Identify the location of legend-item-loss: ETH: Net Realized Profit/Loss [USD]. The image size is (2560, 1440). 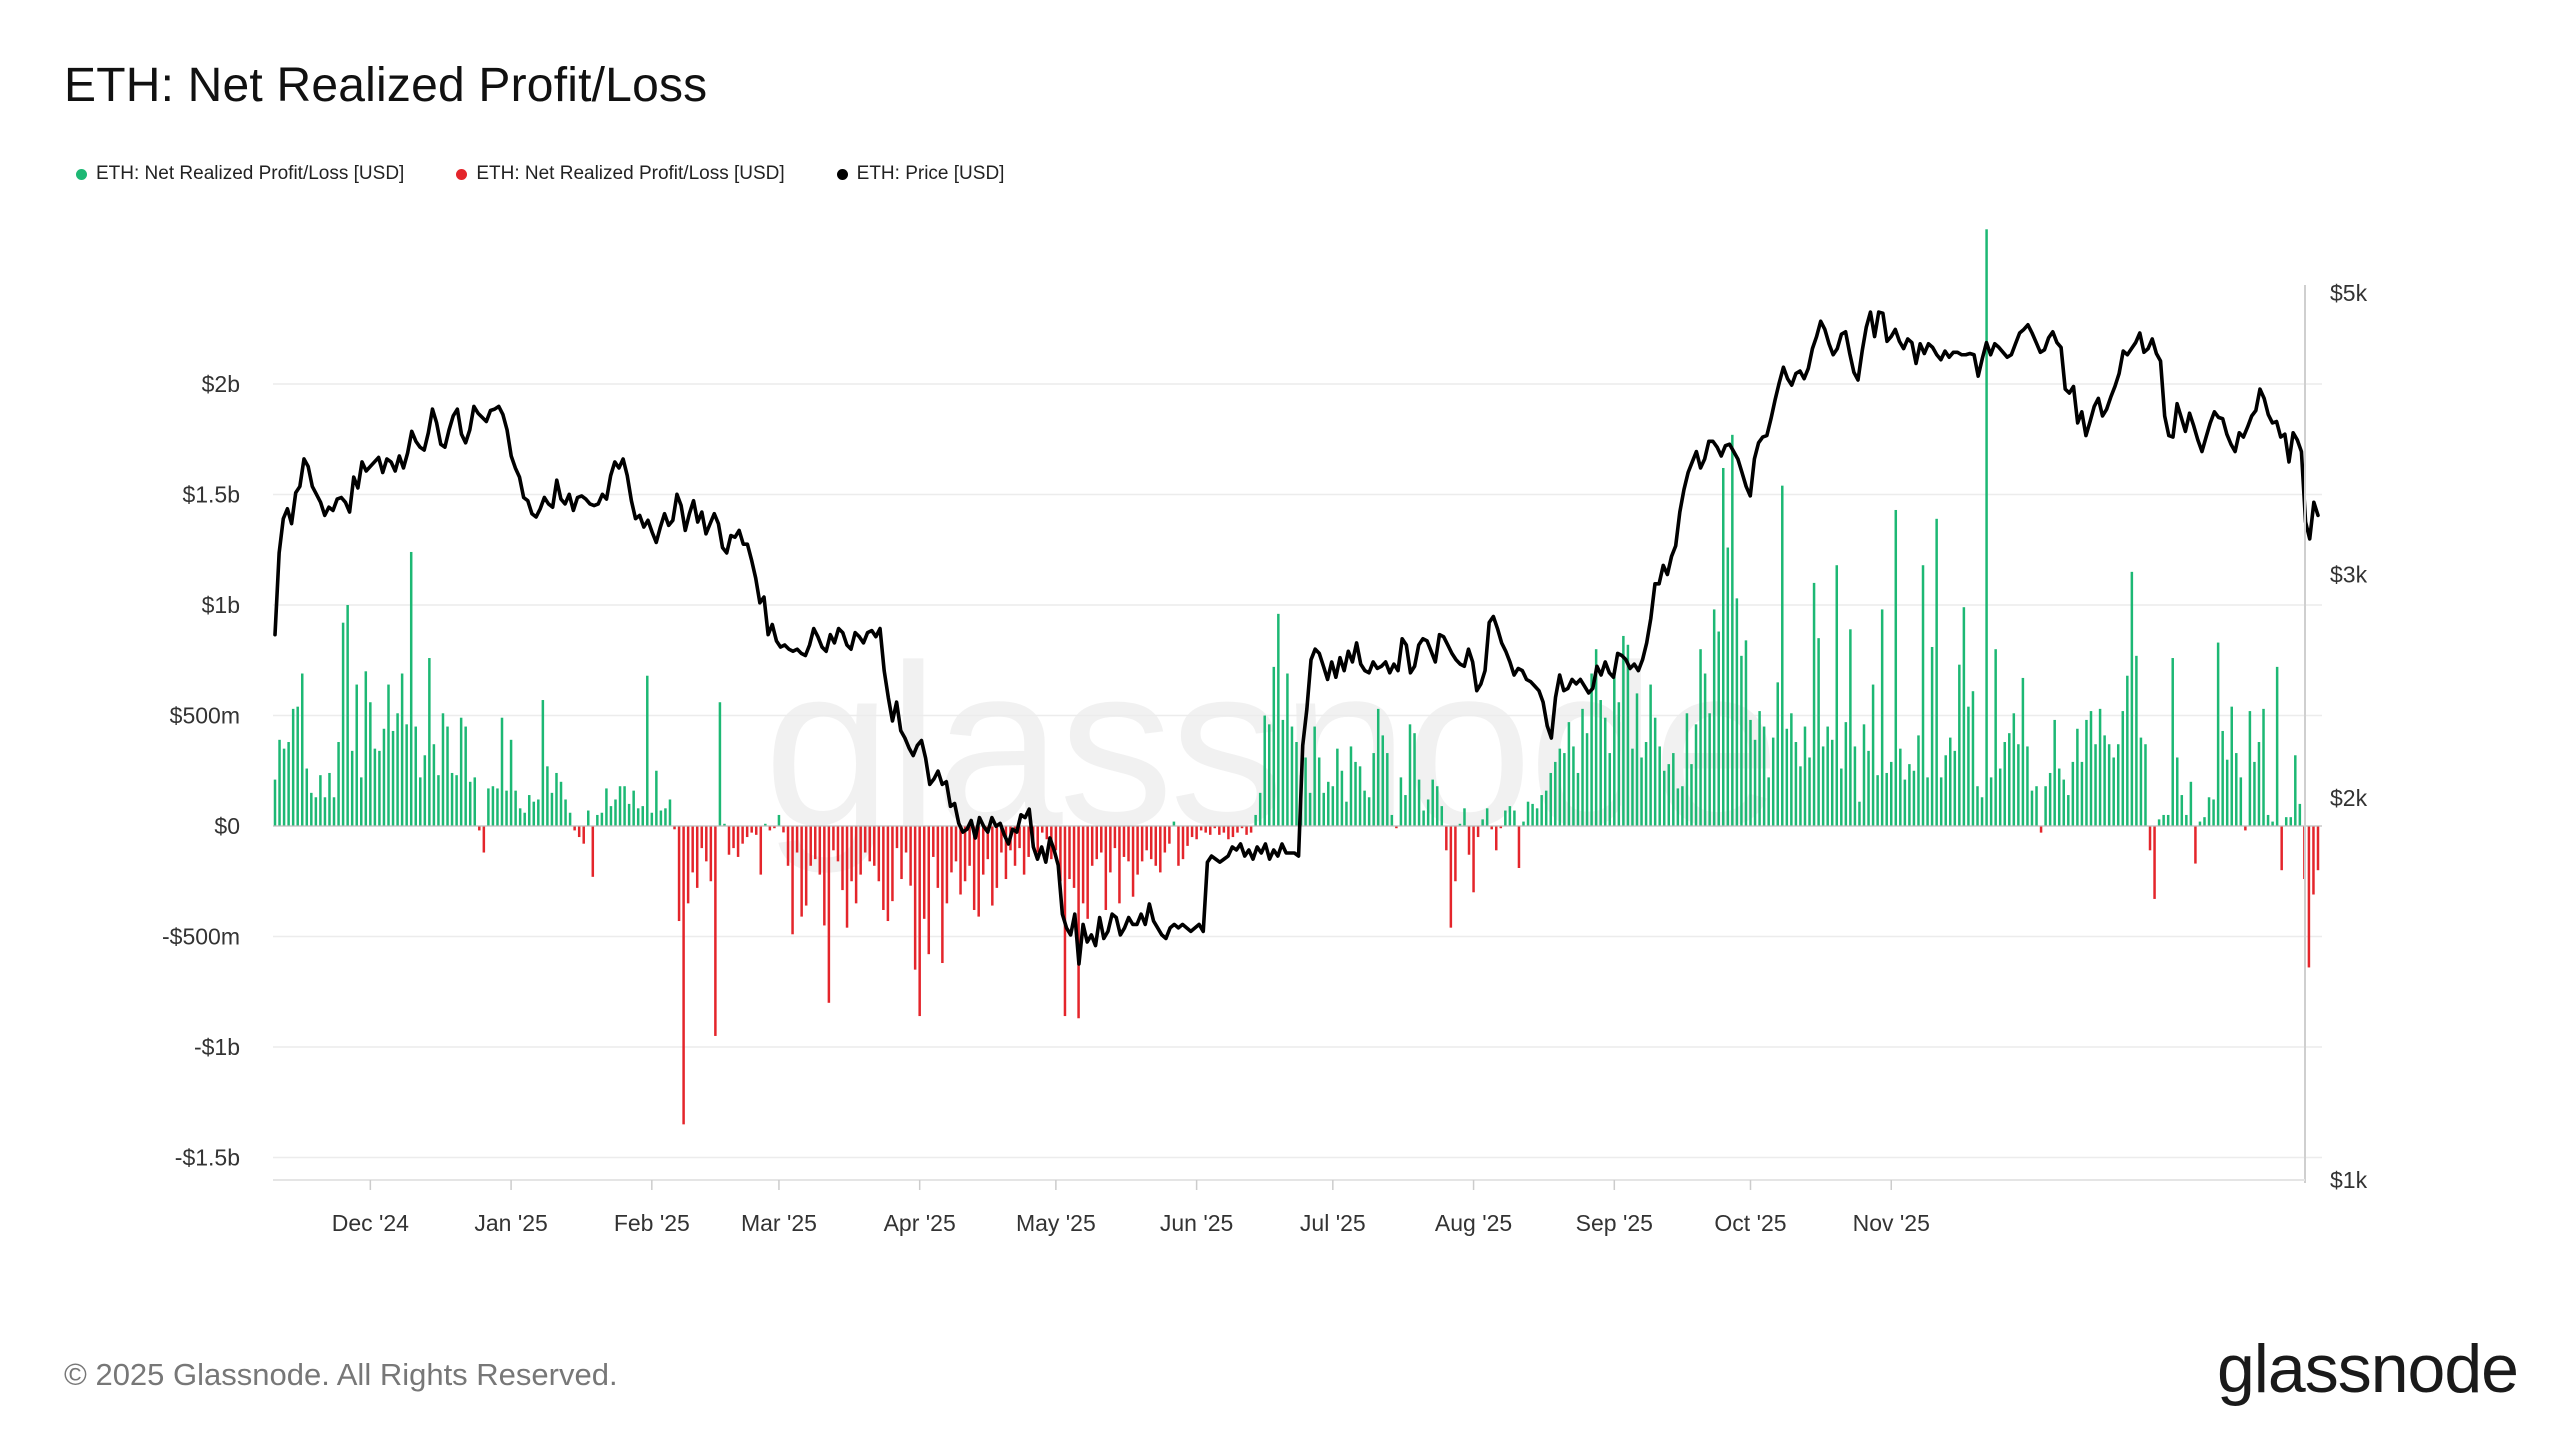
(620, 174).